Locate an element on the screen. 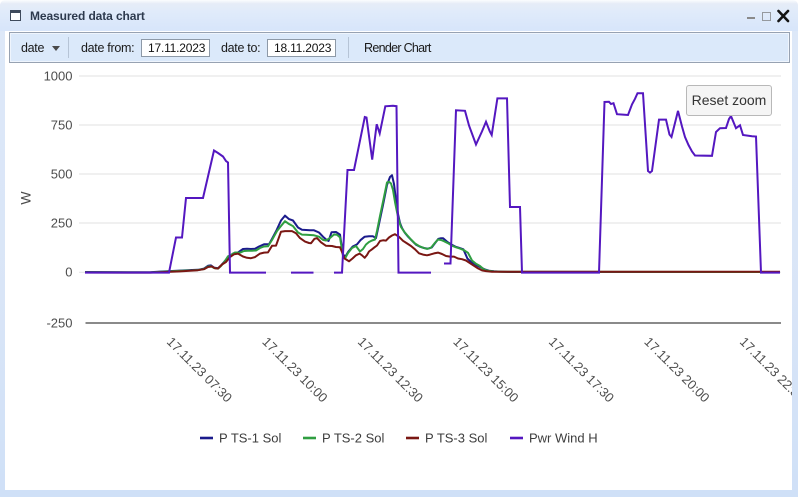  svg-text: Pwr Wind H is located at coordinates (563, 438).